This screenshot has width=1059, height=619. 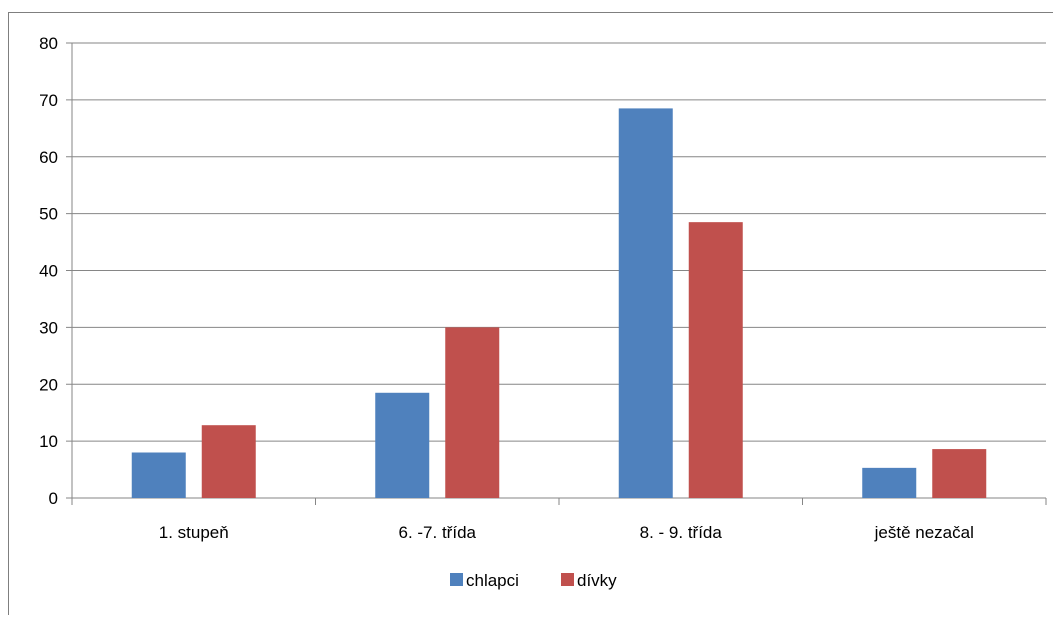 I want to click on bar-dívky-1, so click(x=472, y=412).